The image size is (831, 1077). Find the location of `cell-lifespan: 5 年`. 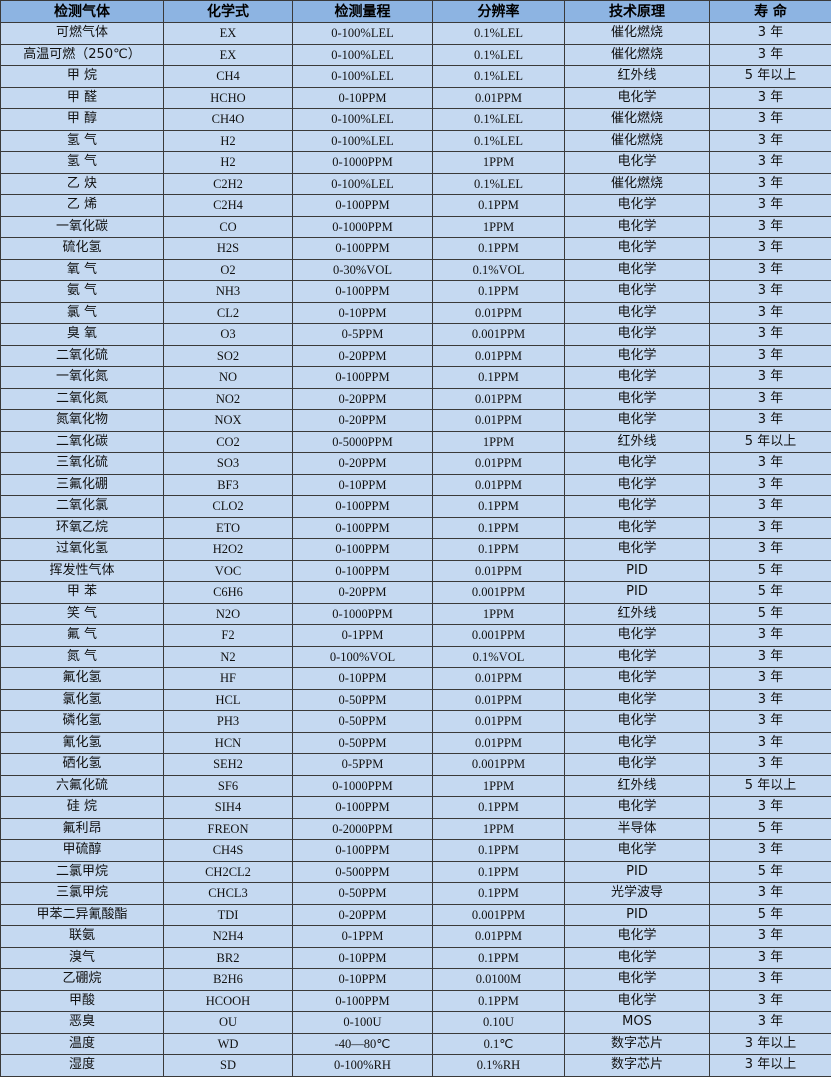

cell-lifespan: 5 年 is located at coordinates (770, 915).